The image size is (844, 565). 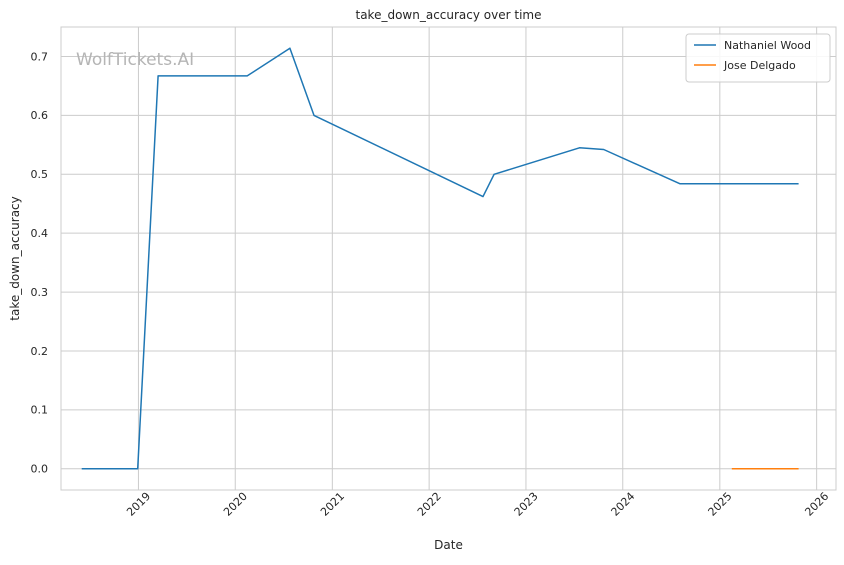 What do you see at coordinates (429, 504) in the screenshot?
I see `x-tick-label: 2022` at bounding box center [429, 504].